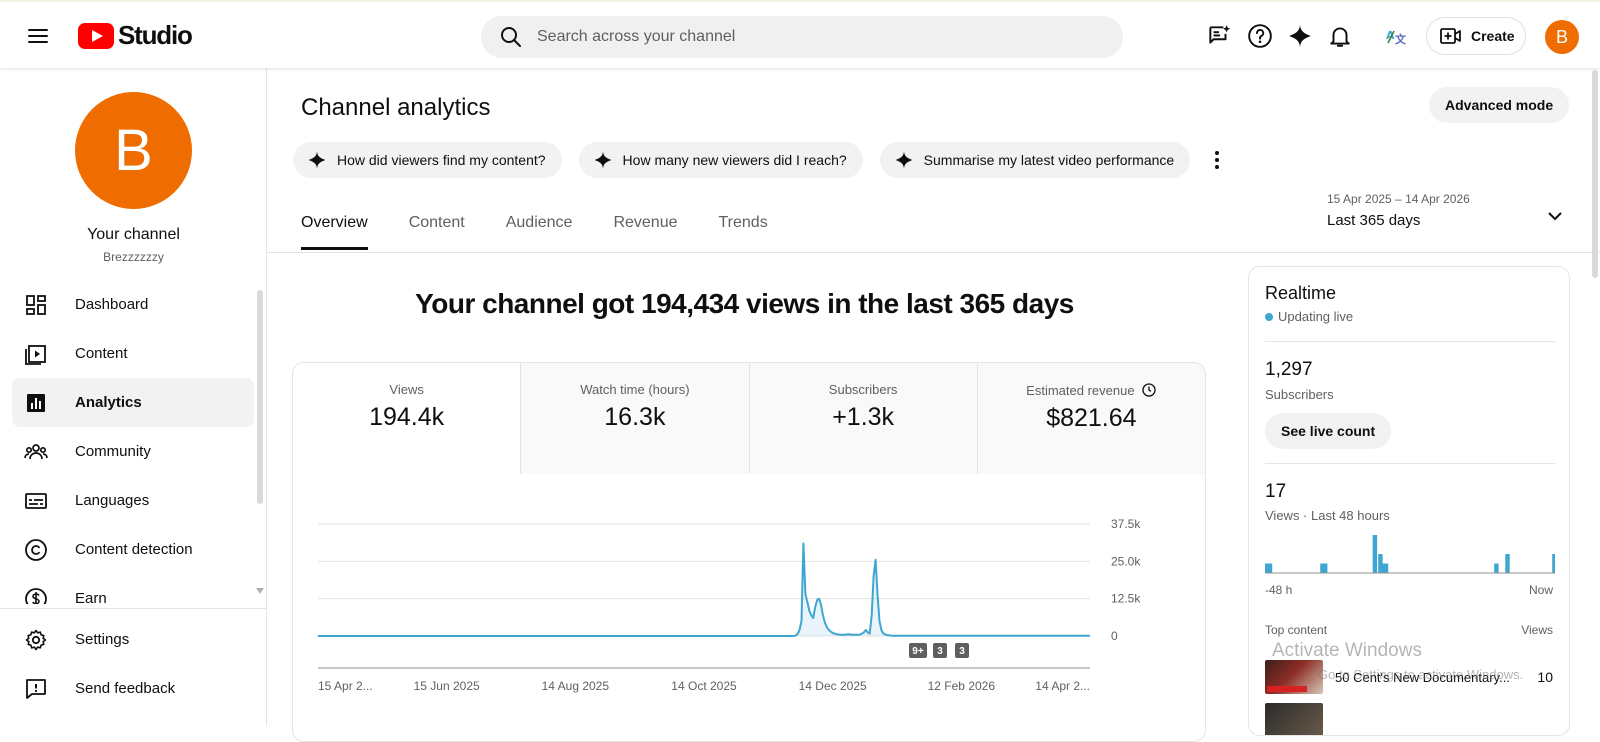  I want to click on sidebar-item-send-feedback: Send feedback, so click(133, 688).